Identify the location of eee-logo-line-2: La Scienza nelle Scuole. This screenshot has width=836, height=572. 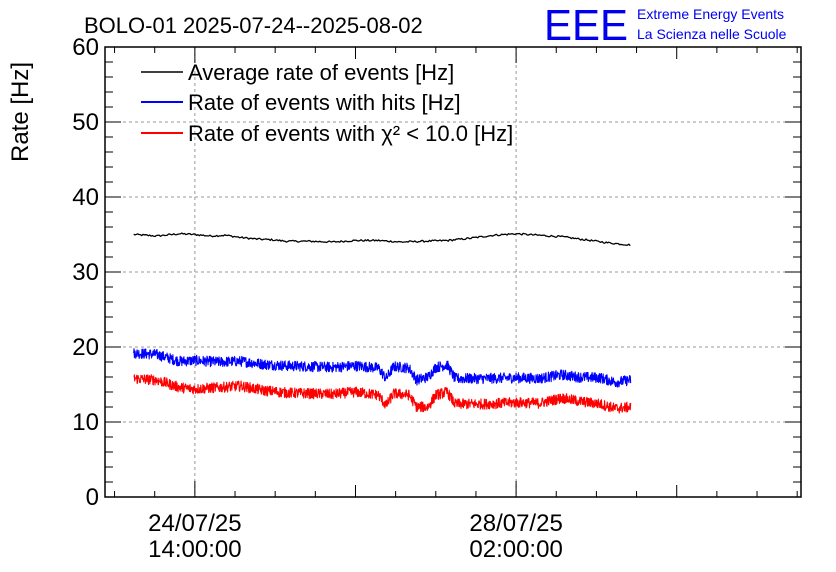
(712, 34).